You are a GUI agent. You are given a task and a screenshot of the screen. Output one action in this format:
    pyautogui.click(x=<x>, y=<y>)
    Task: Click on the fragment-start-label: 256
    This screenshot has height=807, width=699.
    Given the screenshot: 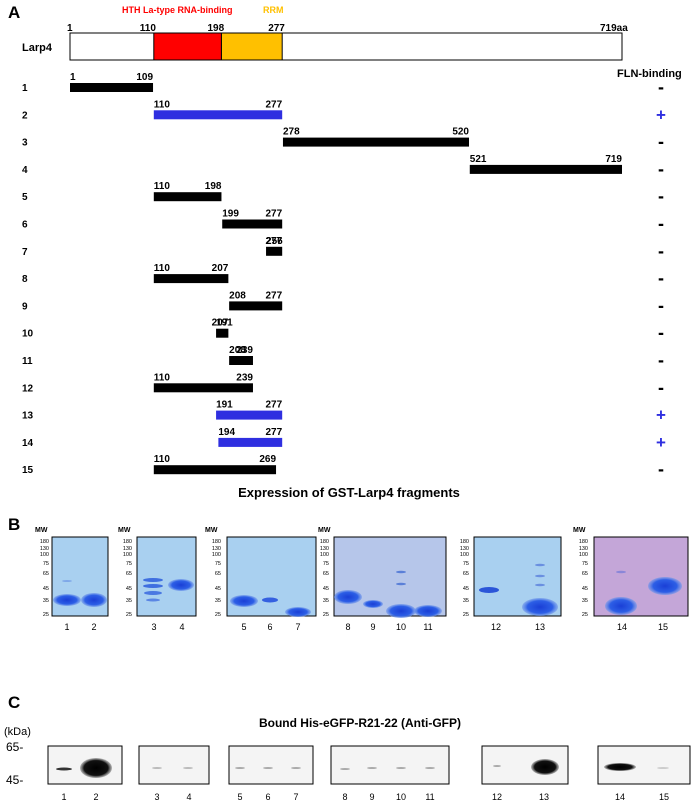 What is the action you would take?
    pyautogui.click(x=274, y=241)
    